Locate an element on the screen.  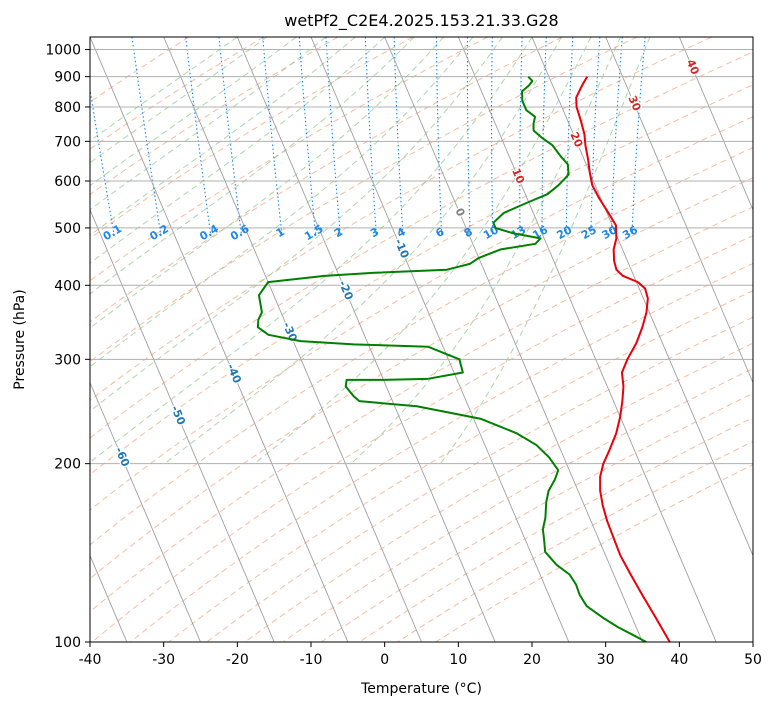
x-tick-label: 30 is located at coordinates (606, 660).